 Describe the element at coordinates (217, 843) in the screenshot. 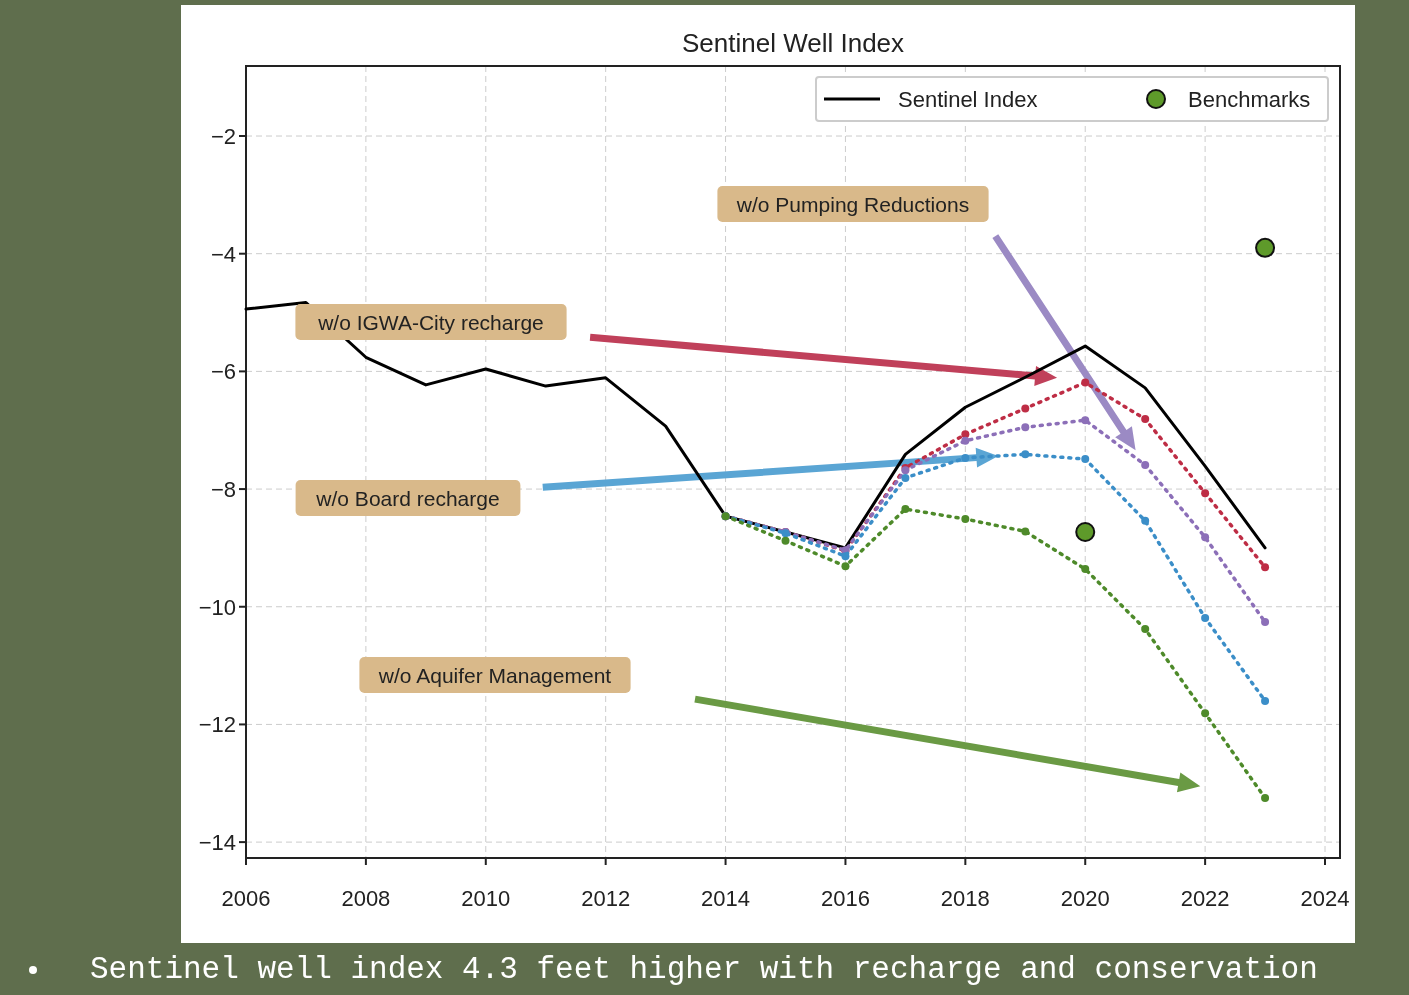

I see `y-tick-label: −14` at that location.